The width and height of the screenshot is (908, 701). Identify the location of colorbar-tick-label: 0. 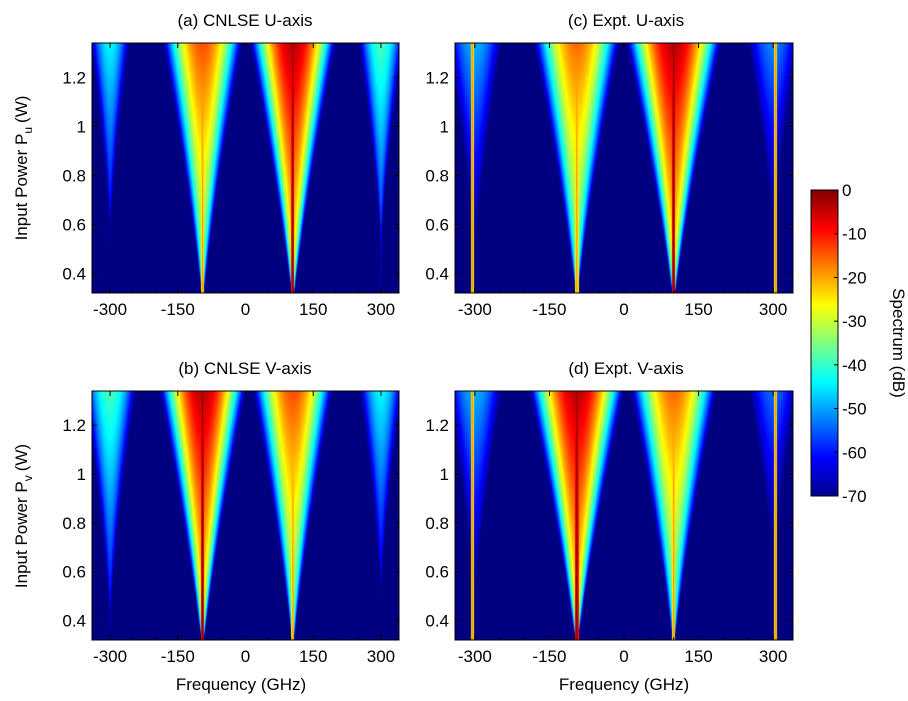
(846, 190).